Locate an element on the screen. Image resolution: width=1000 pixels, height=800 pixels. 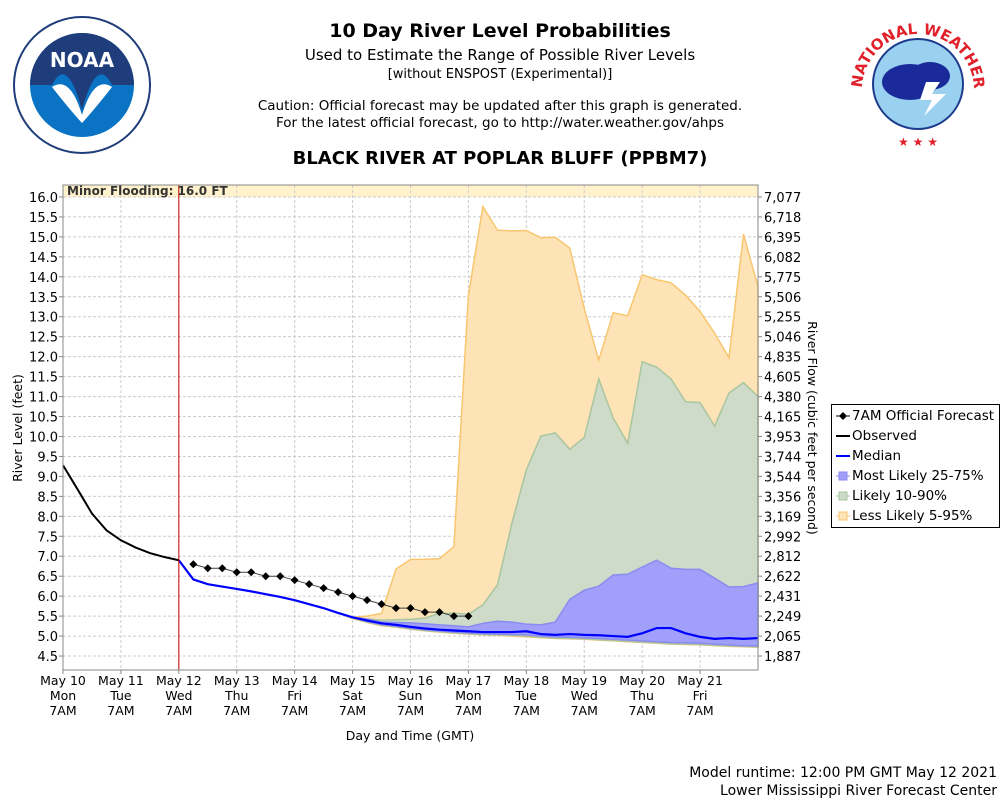
legend-item-band25: Most Likely 25-75% is located at coordinates (910, 476).